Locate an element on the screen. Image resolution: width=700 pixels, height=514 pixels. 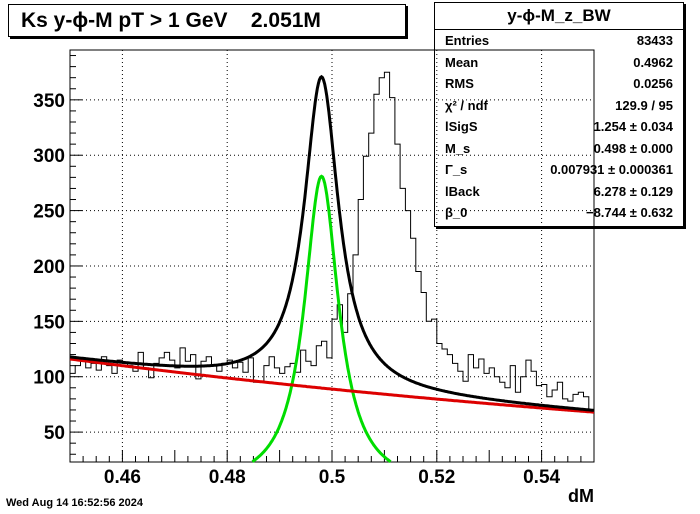
stats-row: χ² / ndf 129.9 / 95 is located at coordinates (559, 105).